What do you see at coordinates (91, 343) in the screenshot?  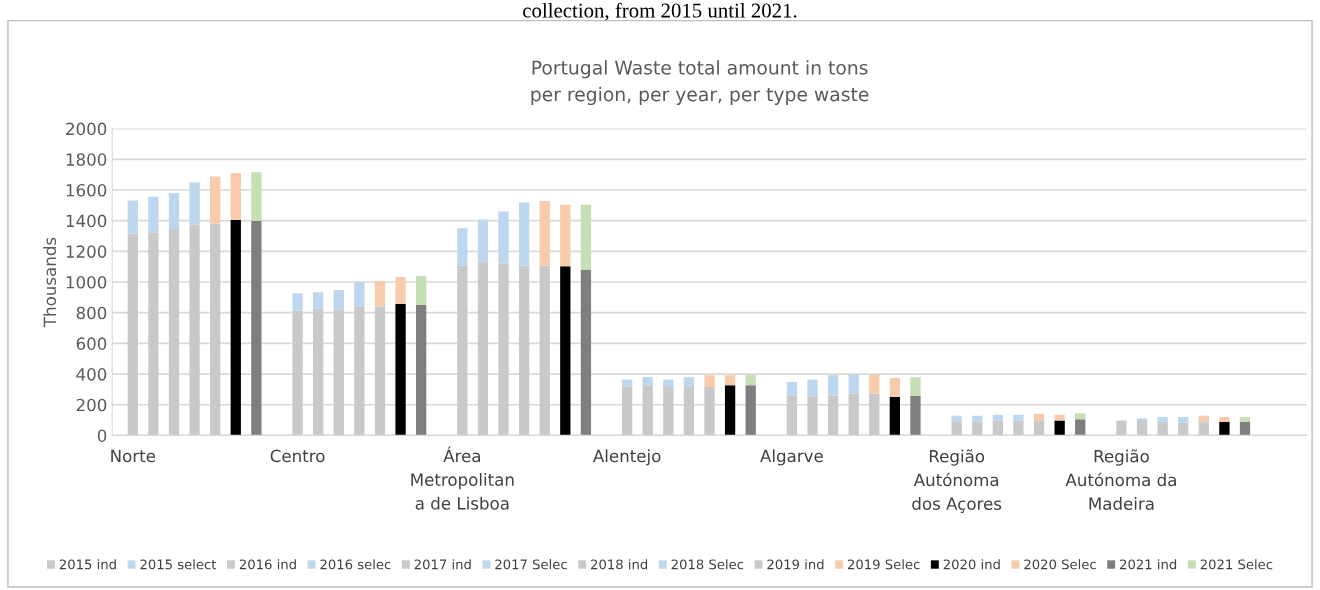 I see `y-tick-label: 600` at bounding box center [91, 343].